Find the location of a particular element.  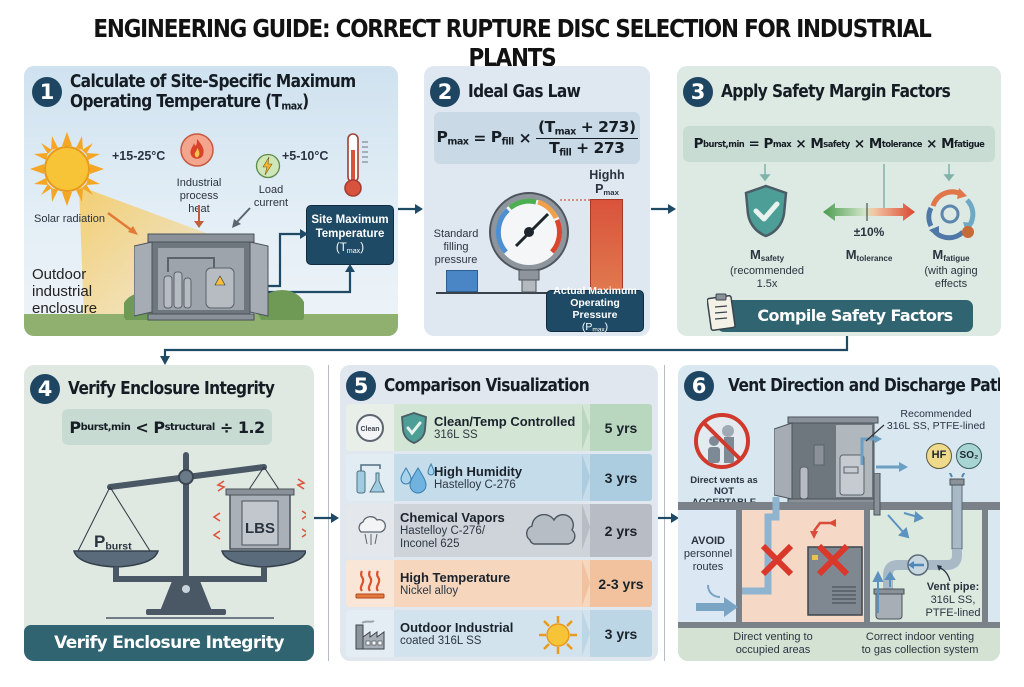

heat-icon is located at coordinates (370, 583).